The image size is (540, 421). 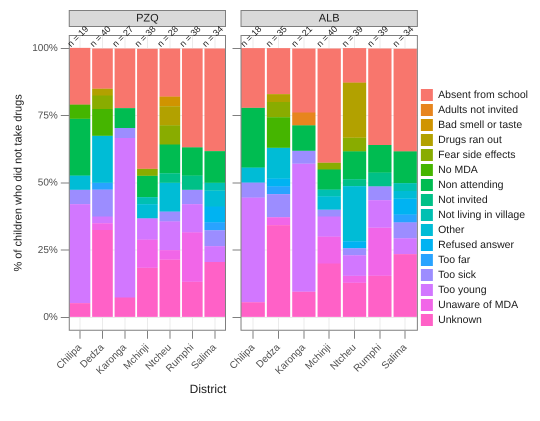 I want to click on chart-title: ALB, so click(x=329, y=18).